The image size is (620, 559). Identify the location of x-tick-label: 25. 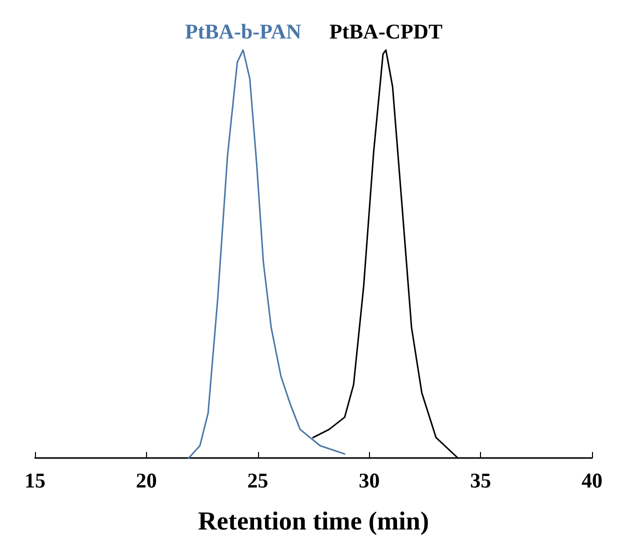
(257, 480).